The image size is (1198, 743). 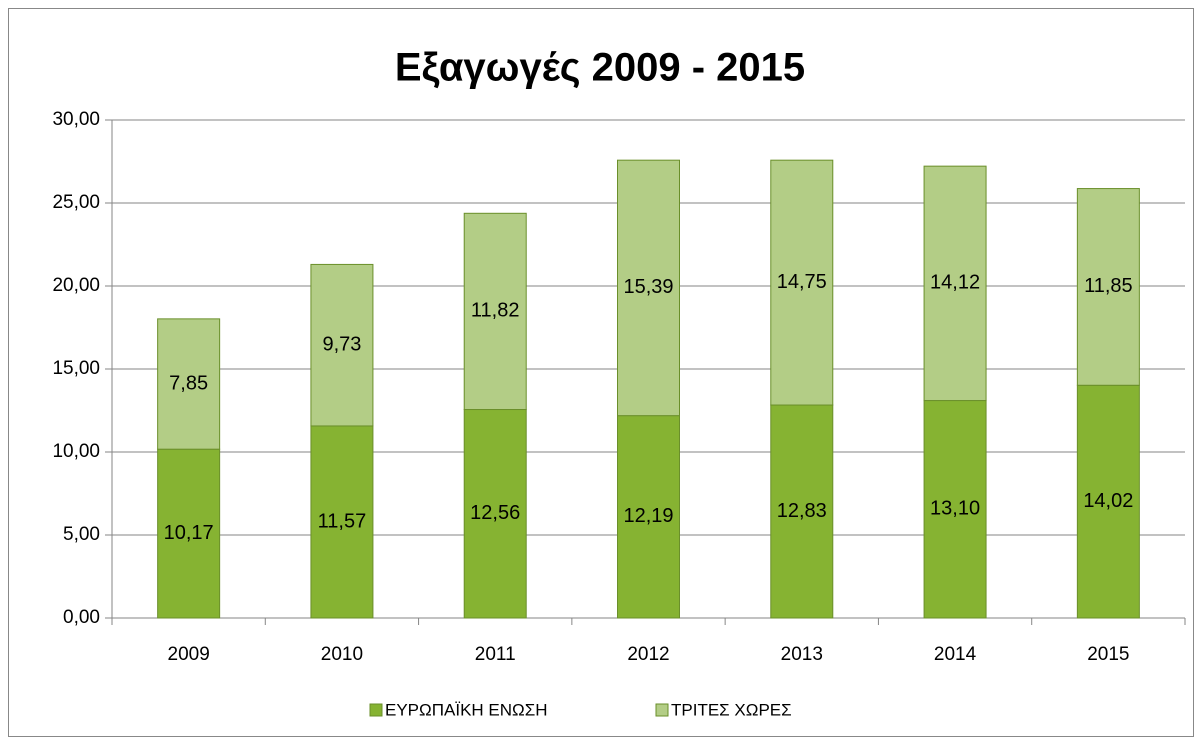 I want to click on x-tick-label: 2011, so click(x=495, y=654).